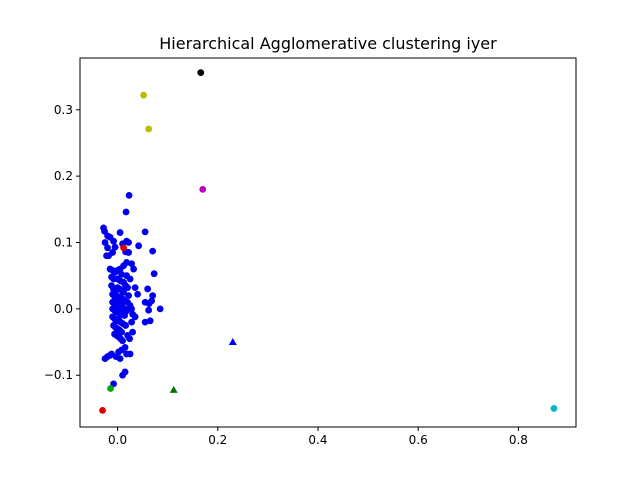 The height and width of the screenshot is (480, 640). Describe the element at coordinates (518, 440) in the screenshot. I see `x-tick-label: 0.8` at that location.